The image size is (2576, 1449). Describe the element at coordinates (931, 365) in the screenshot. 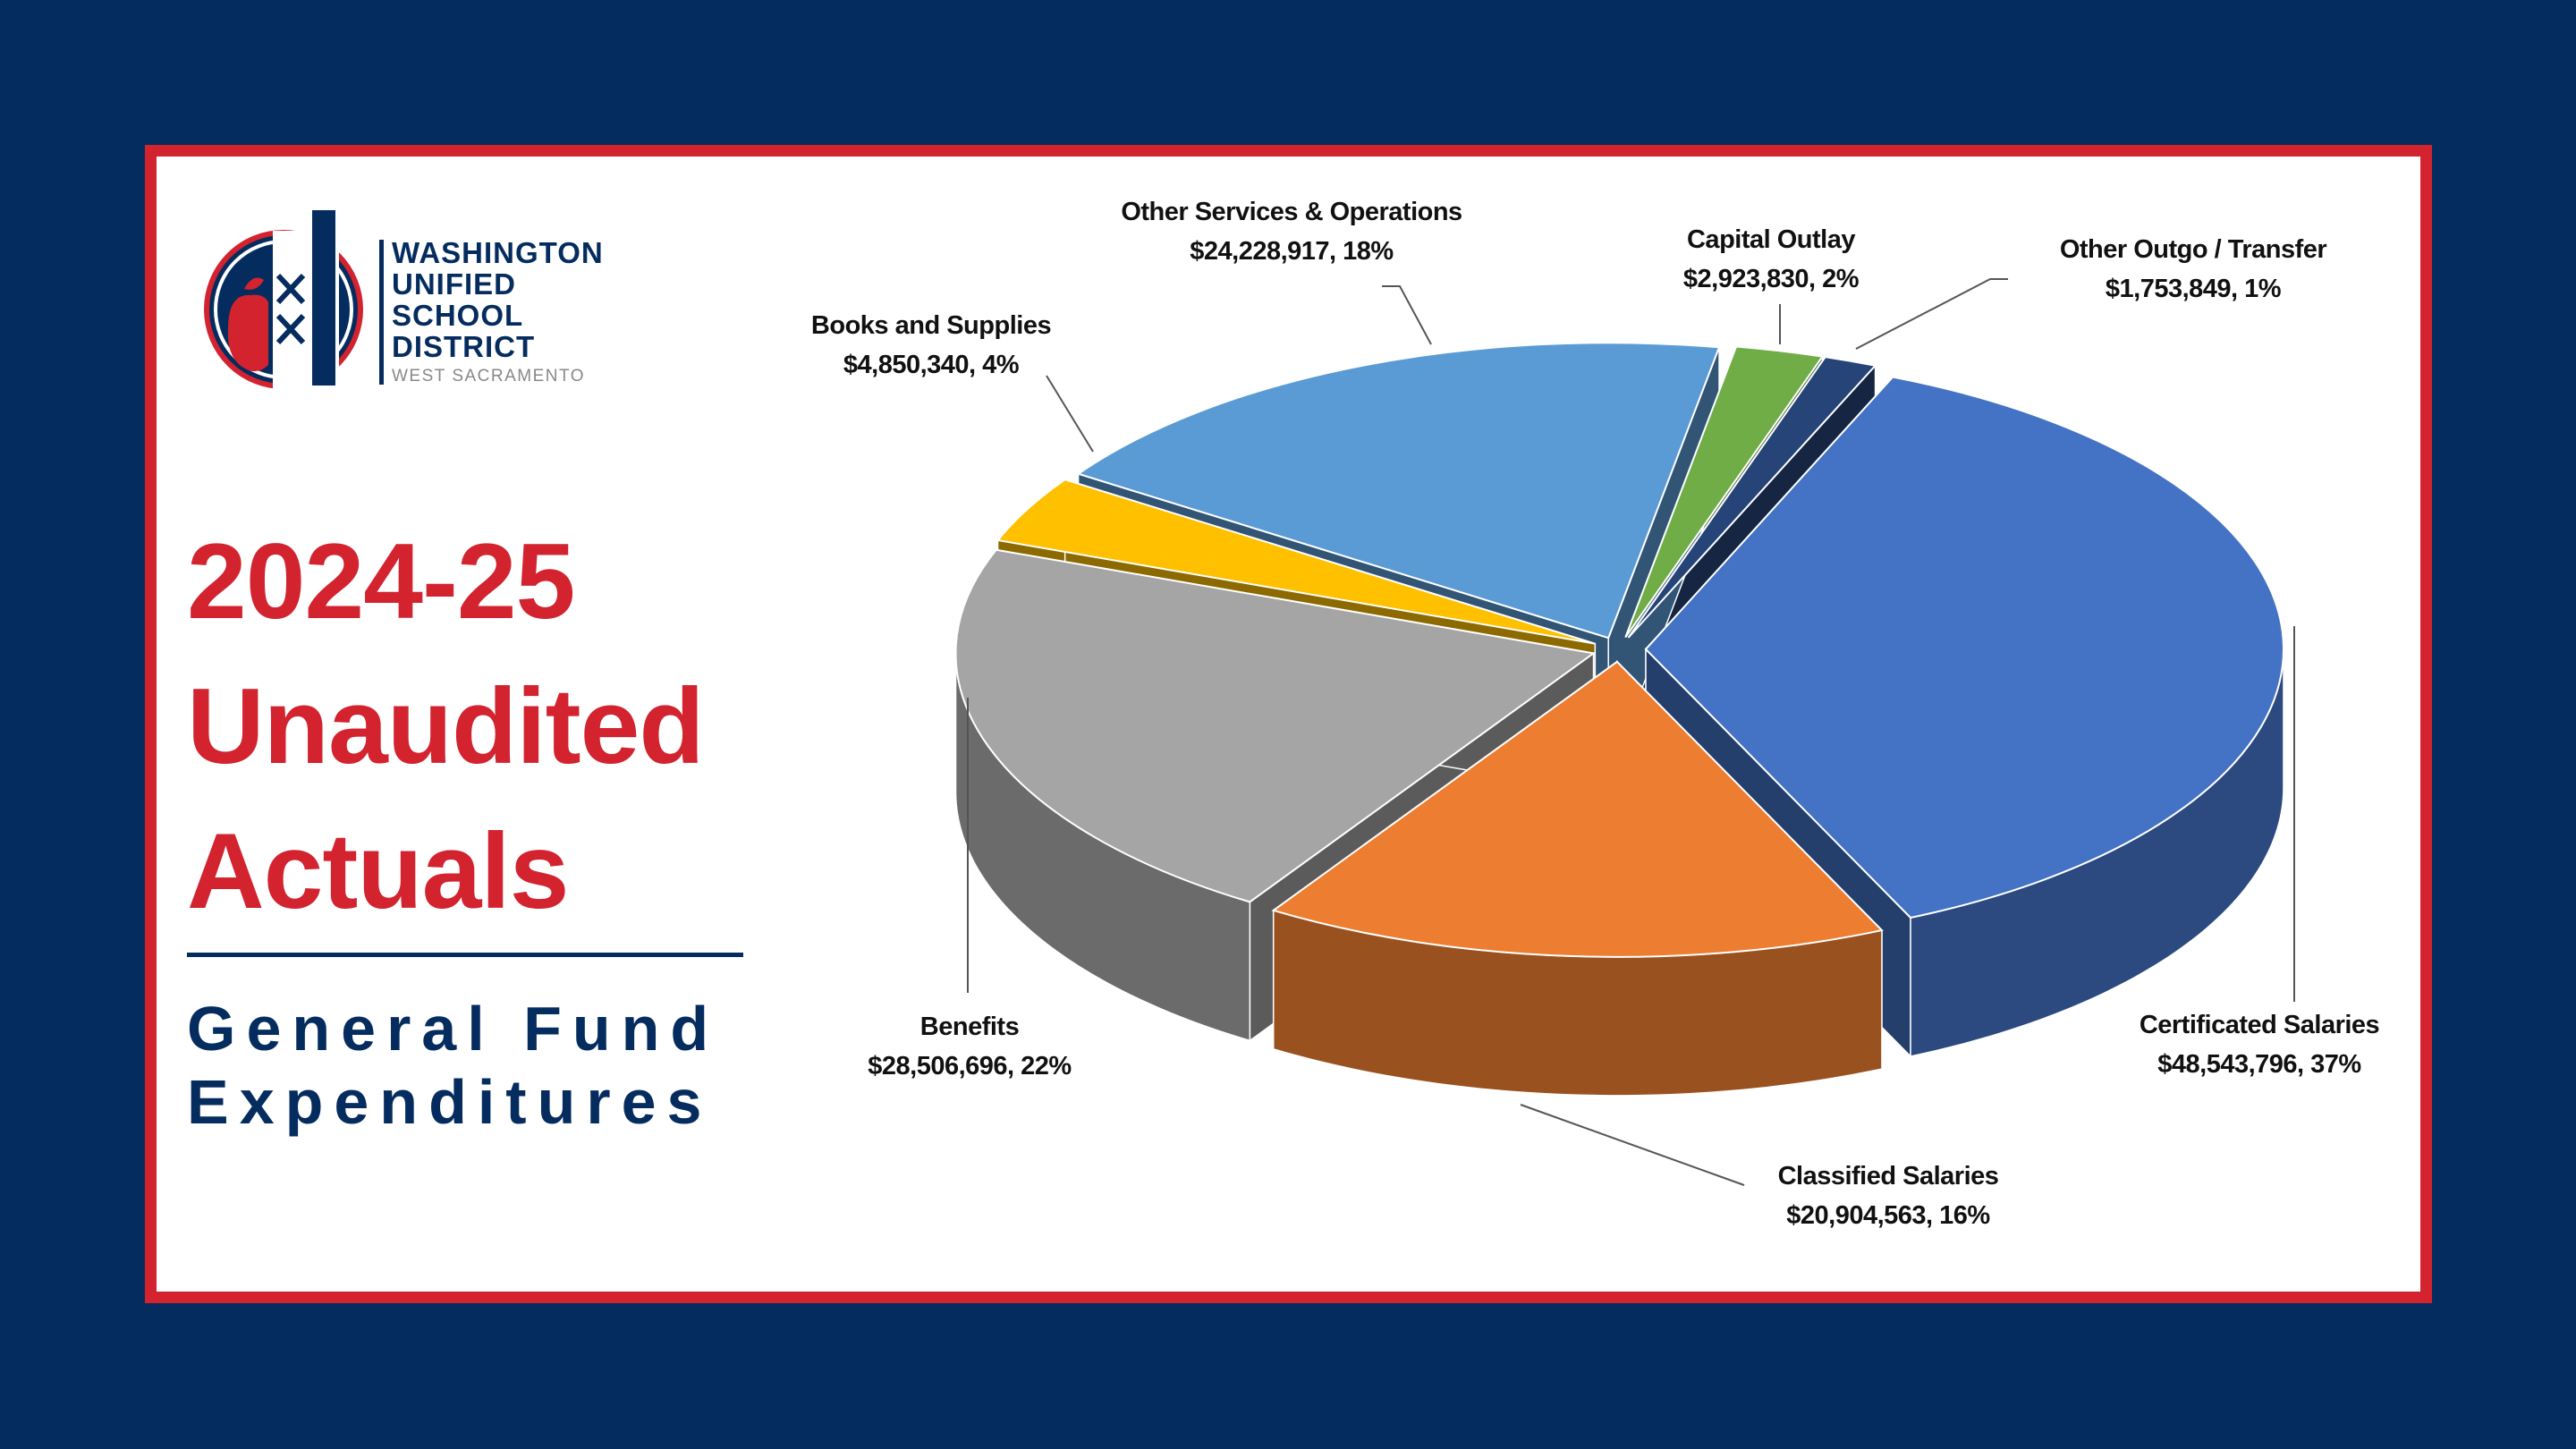

I see `slice-value: $4,850,340, 4%` at that location.